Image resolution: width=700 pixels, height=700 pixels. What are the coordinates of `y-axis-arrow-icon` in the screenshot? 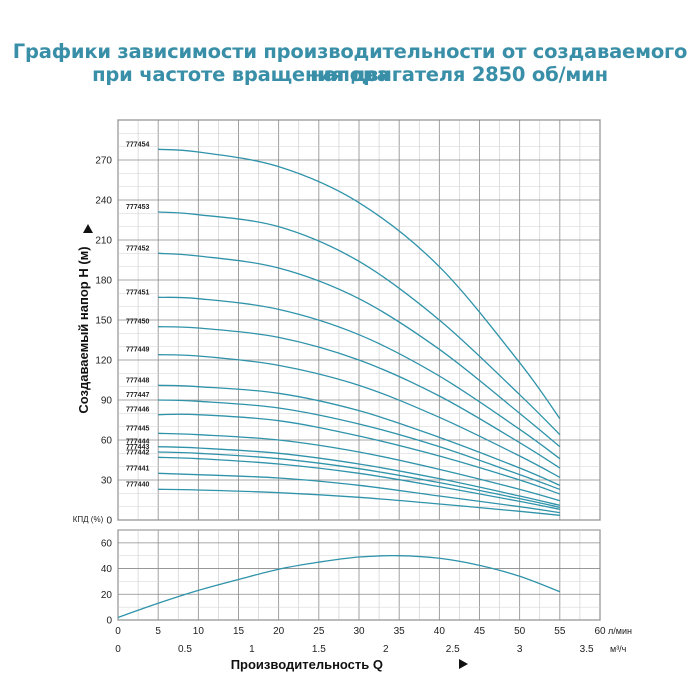 It's located at (88, 228).